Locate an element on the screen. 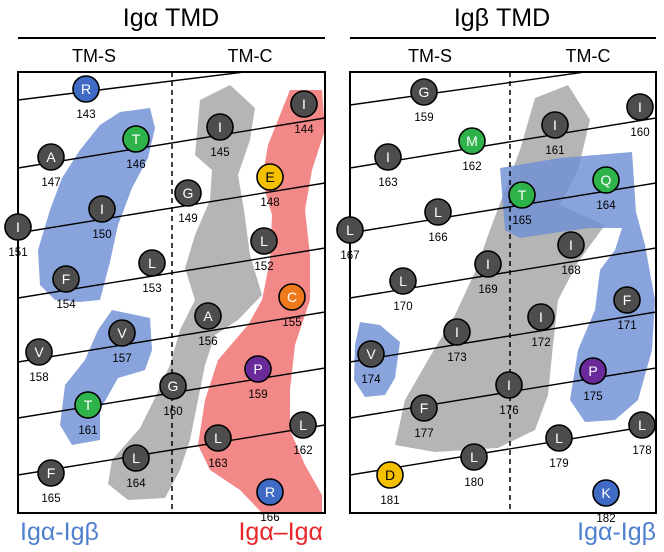  residue-beta-168: I 168 is located at coordinates (571, 254).